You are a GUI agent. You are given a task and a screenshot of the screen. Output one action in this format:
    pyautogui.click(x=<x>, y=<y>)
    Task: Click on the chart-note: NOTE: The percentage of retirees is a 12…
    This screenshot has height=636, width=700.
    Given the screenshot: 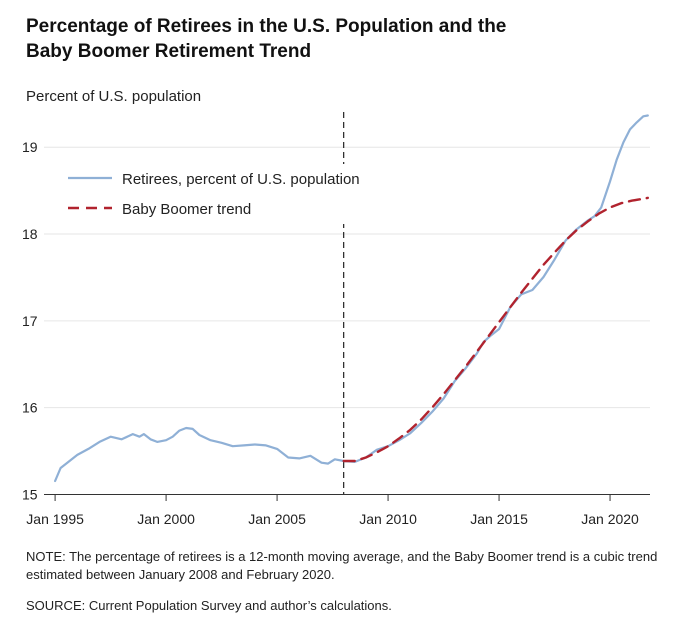 What is the action you would take?
    pyautogui.click(x=351, y=566)
    